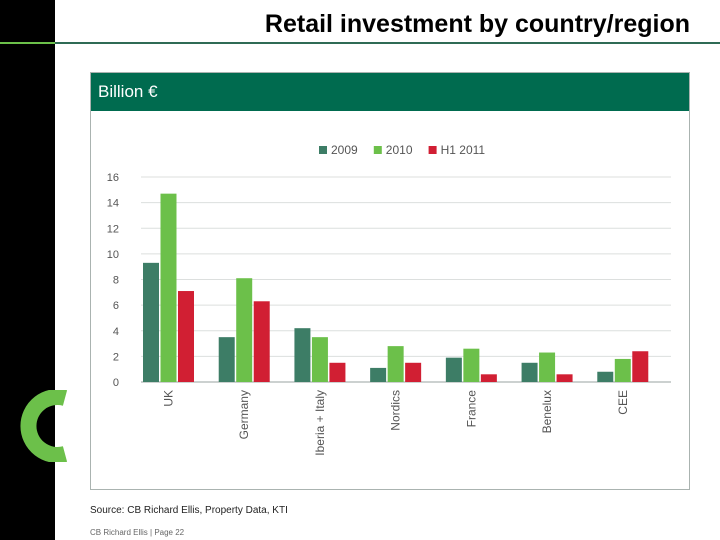  Describe the element at coordinates (113, 204) in the screenshot. I see `y-tick-label: 14` at that location.